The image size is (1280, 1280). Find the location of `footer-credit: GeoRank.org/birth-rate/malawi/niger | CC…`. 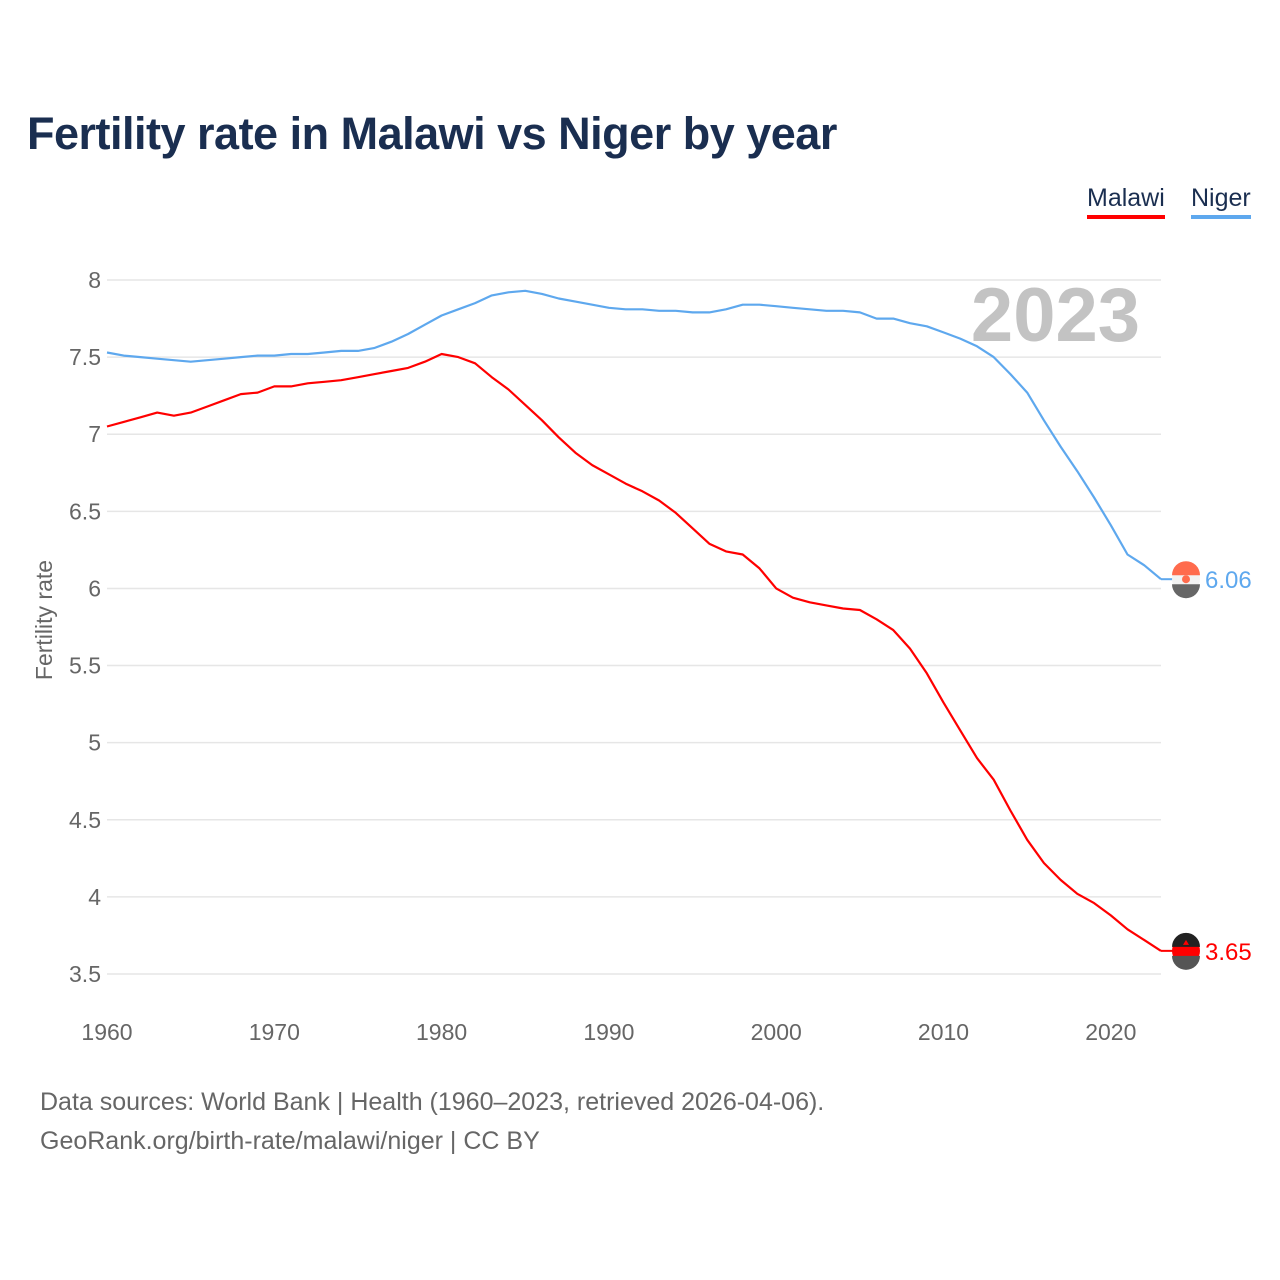

footer-credit: GeoRank.org/birth-rate/malawi/niger | CC… is located at coordinates (290, 1141).